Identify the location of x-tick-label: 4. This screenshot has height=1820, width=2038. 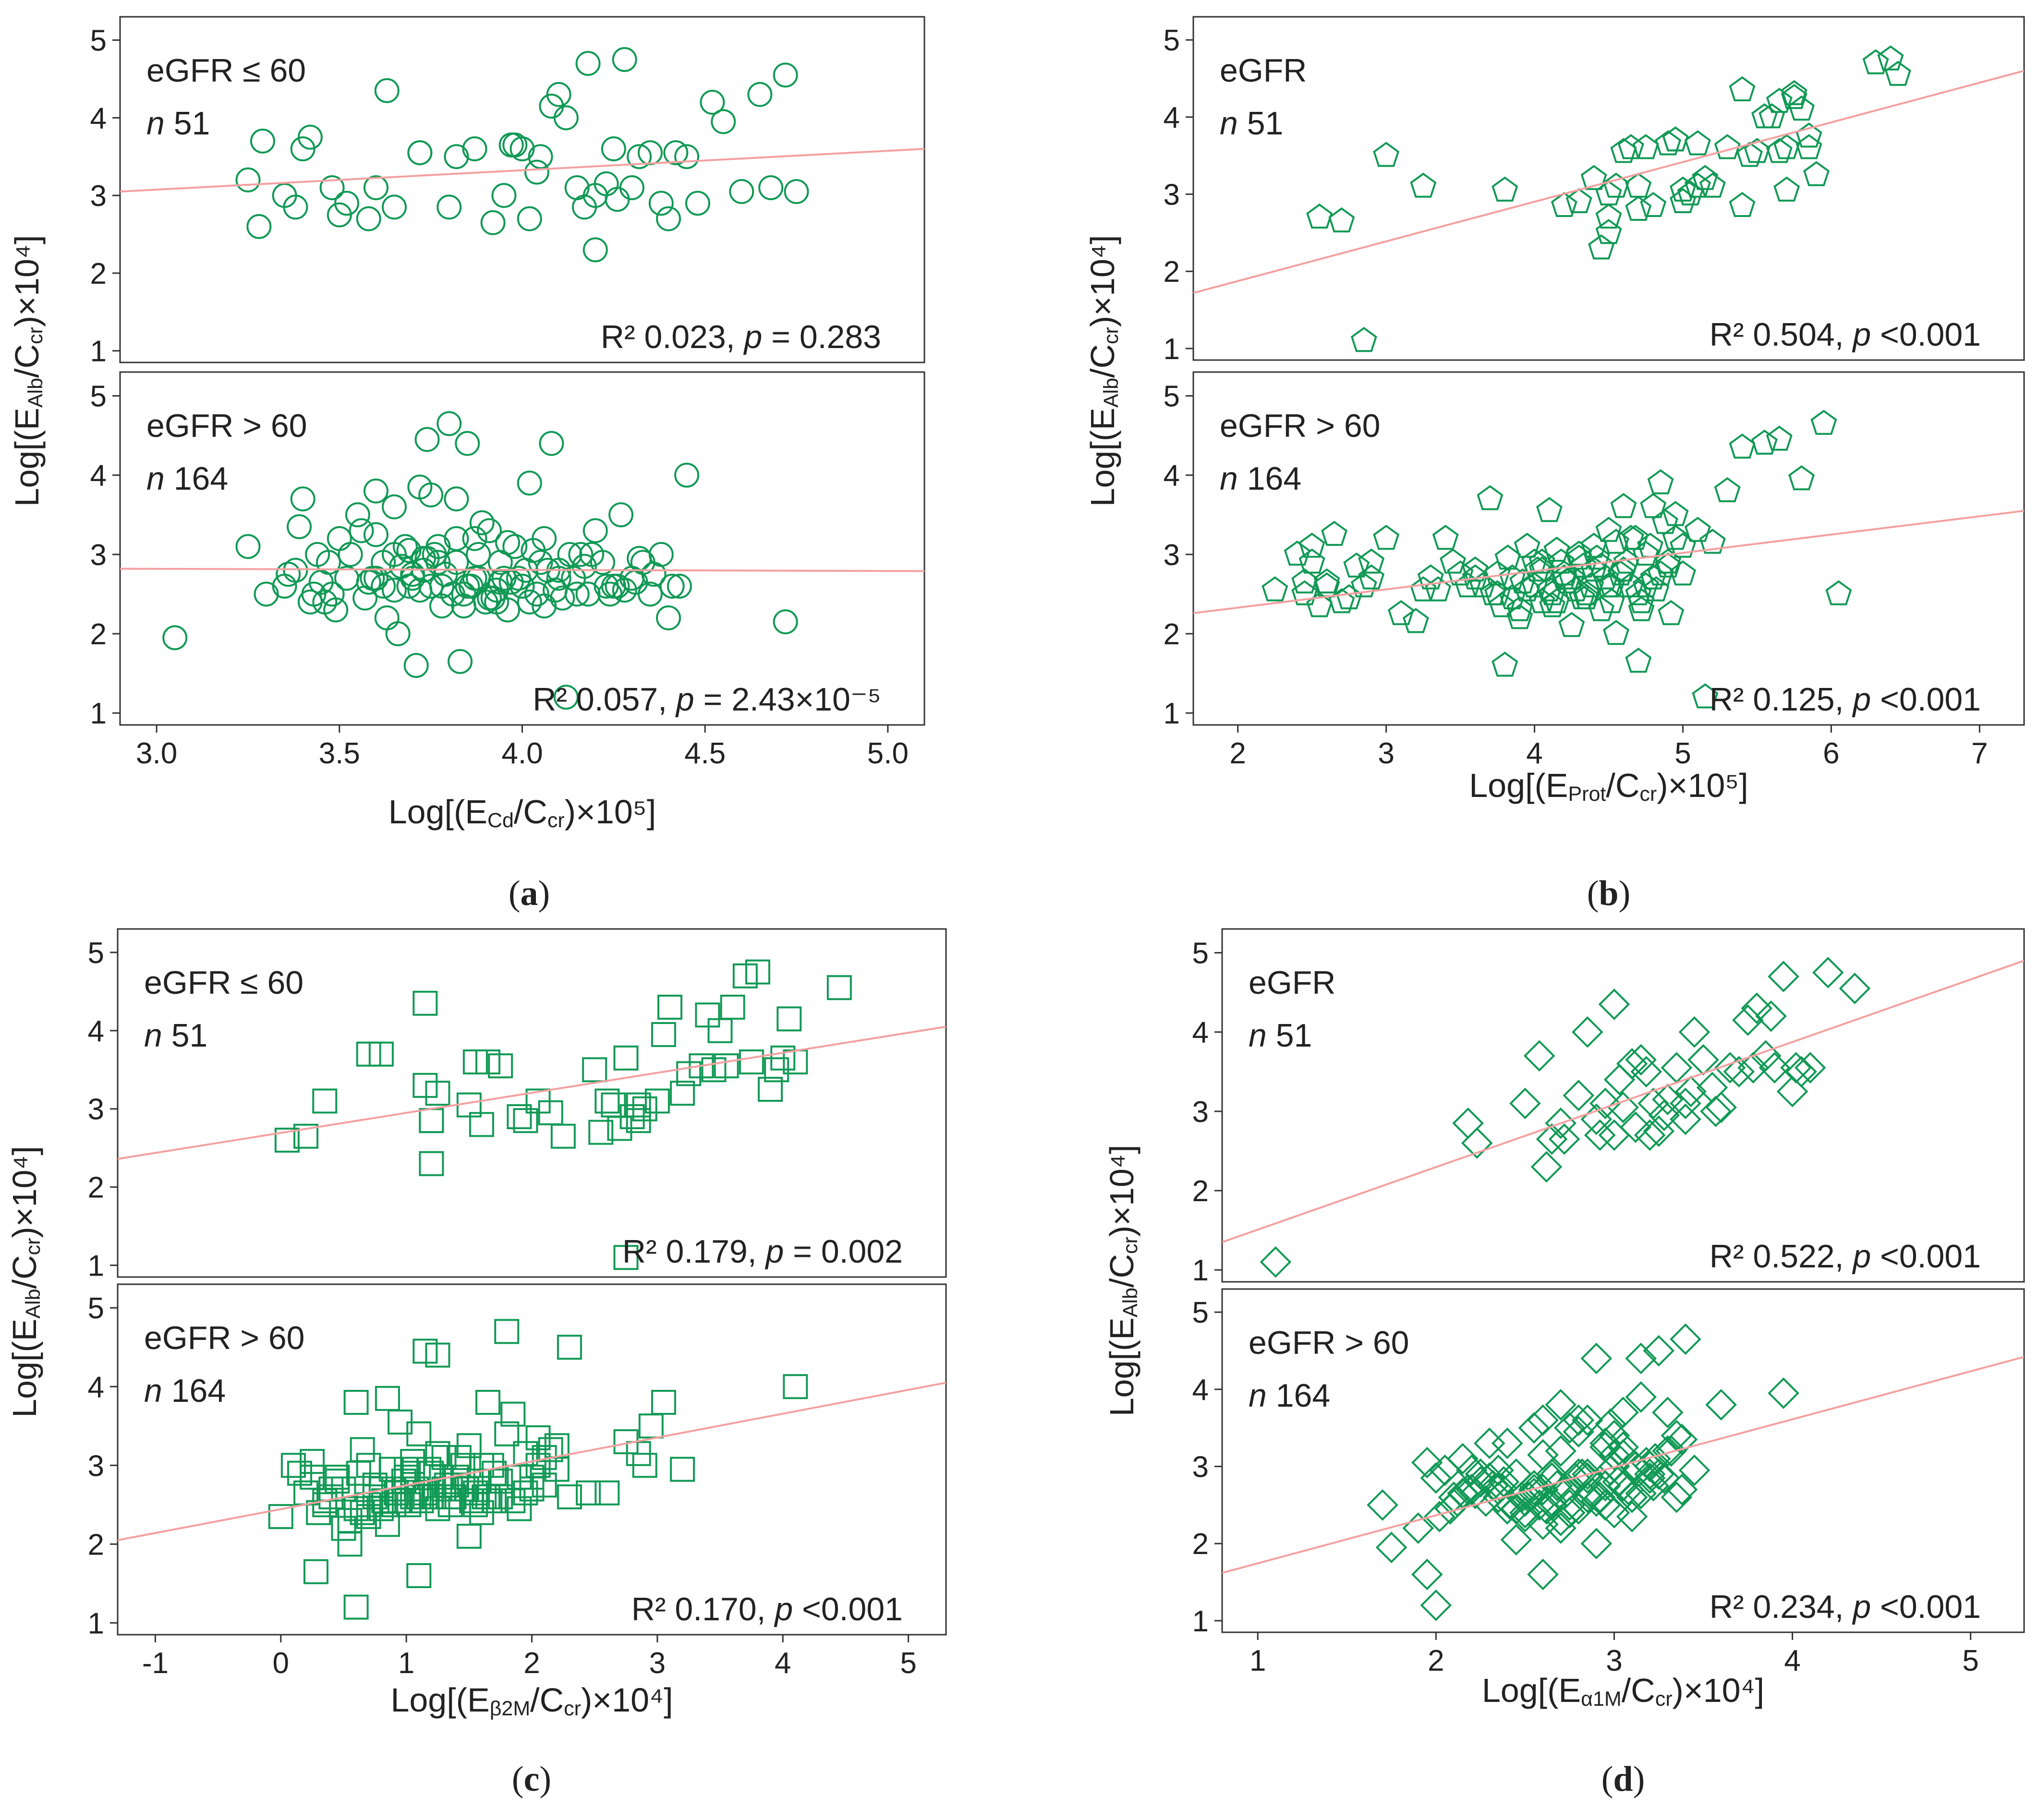
(1534, 753).